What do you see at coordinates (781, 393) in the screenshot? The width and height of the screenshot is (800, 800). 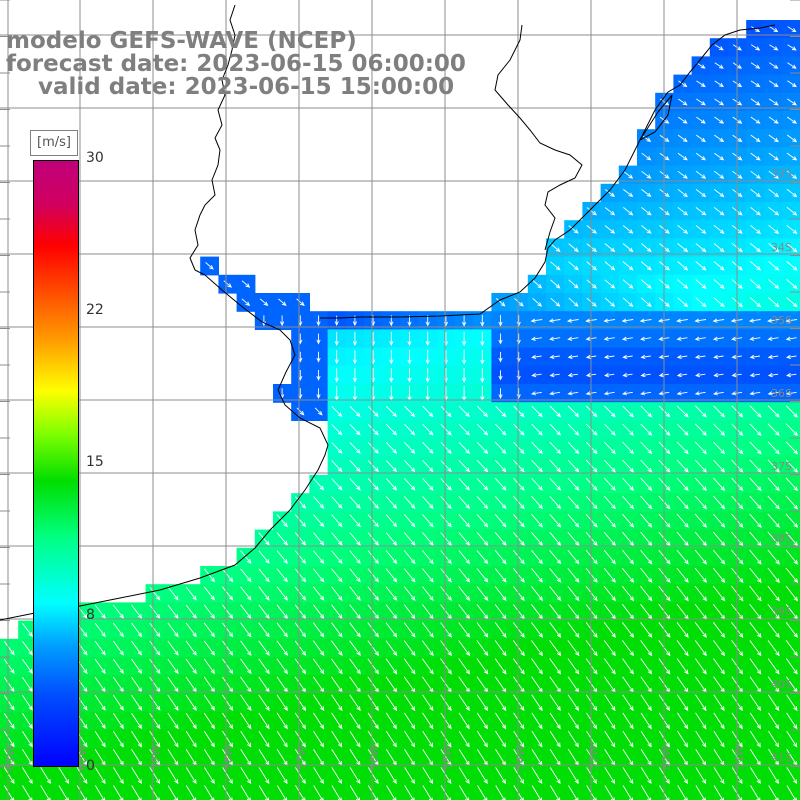 I see `lat-label: 36S` at bounding box center [781, 393].